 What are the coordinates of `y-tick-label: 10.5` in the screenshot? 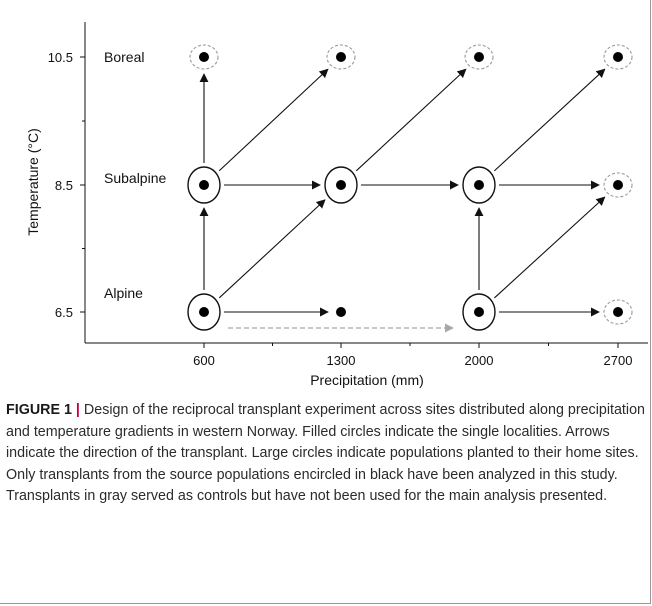 It's located at (60, 57).